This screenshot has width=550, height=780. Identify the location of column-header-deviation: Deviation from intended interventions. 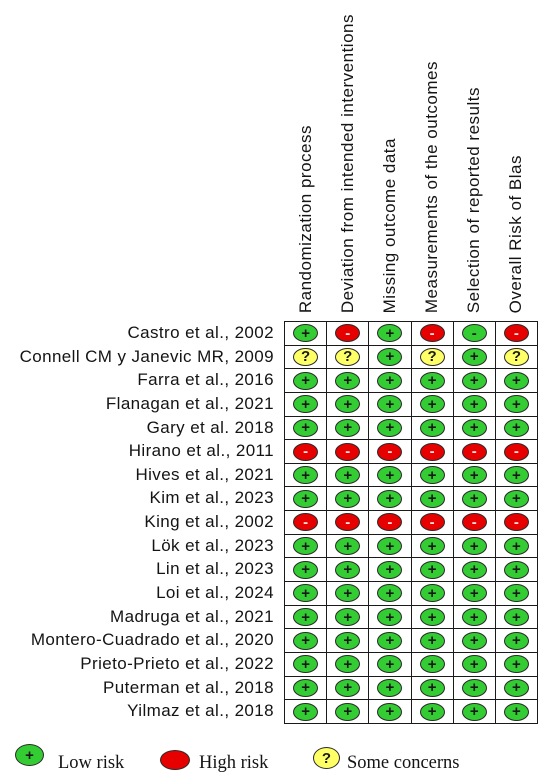
(347, 163).